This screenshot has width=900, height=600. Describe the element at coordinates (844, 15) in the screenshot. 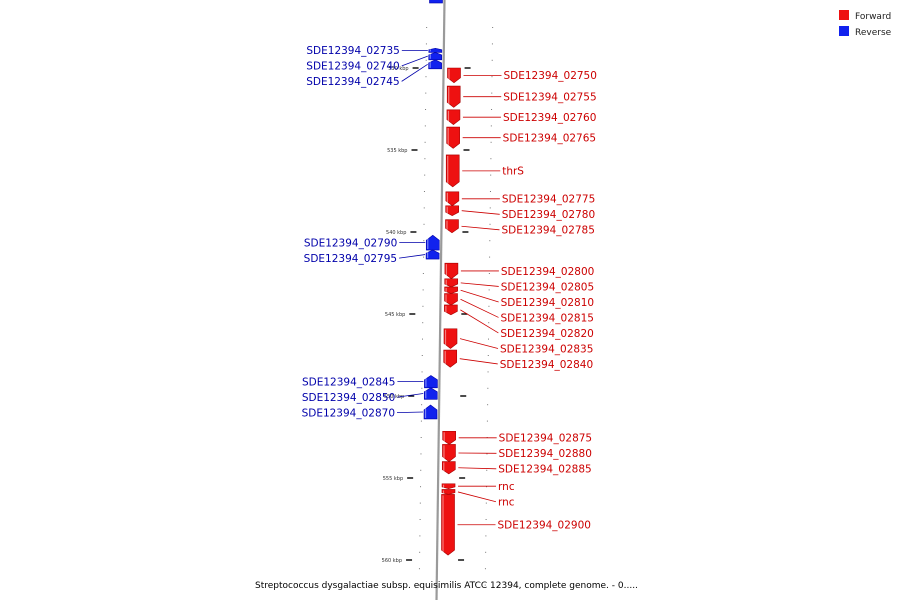

I see `legend-forward-swatch` at that location.